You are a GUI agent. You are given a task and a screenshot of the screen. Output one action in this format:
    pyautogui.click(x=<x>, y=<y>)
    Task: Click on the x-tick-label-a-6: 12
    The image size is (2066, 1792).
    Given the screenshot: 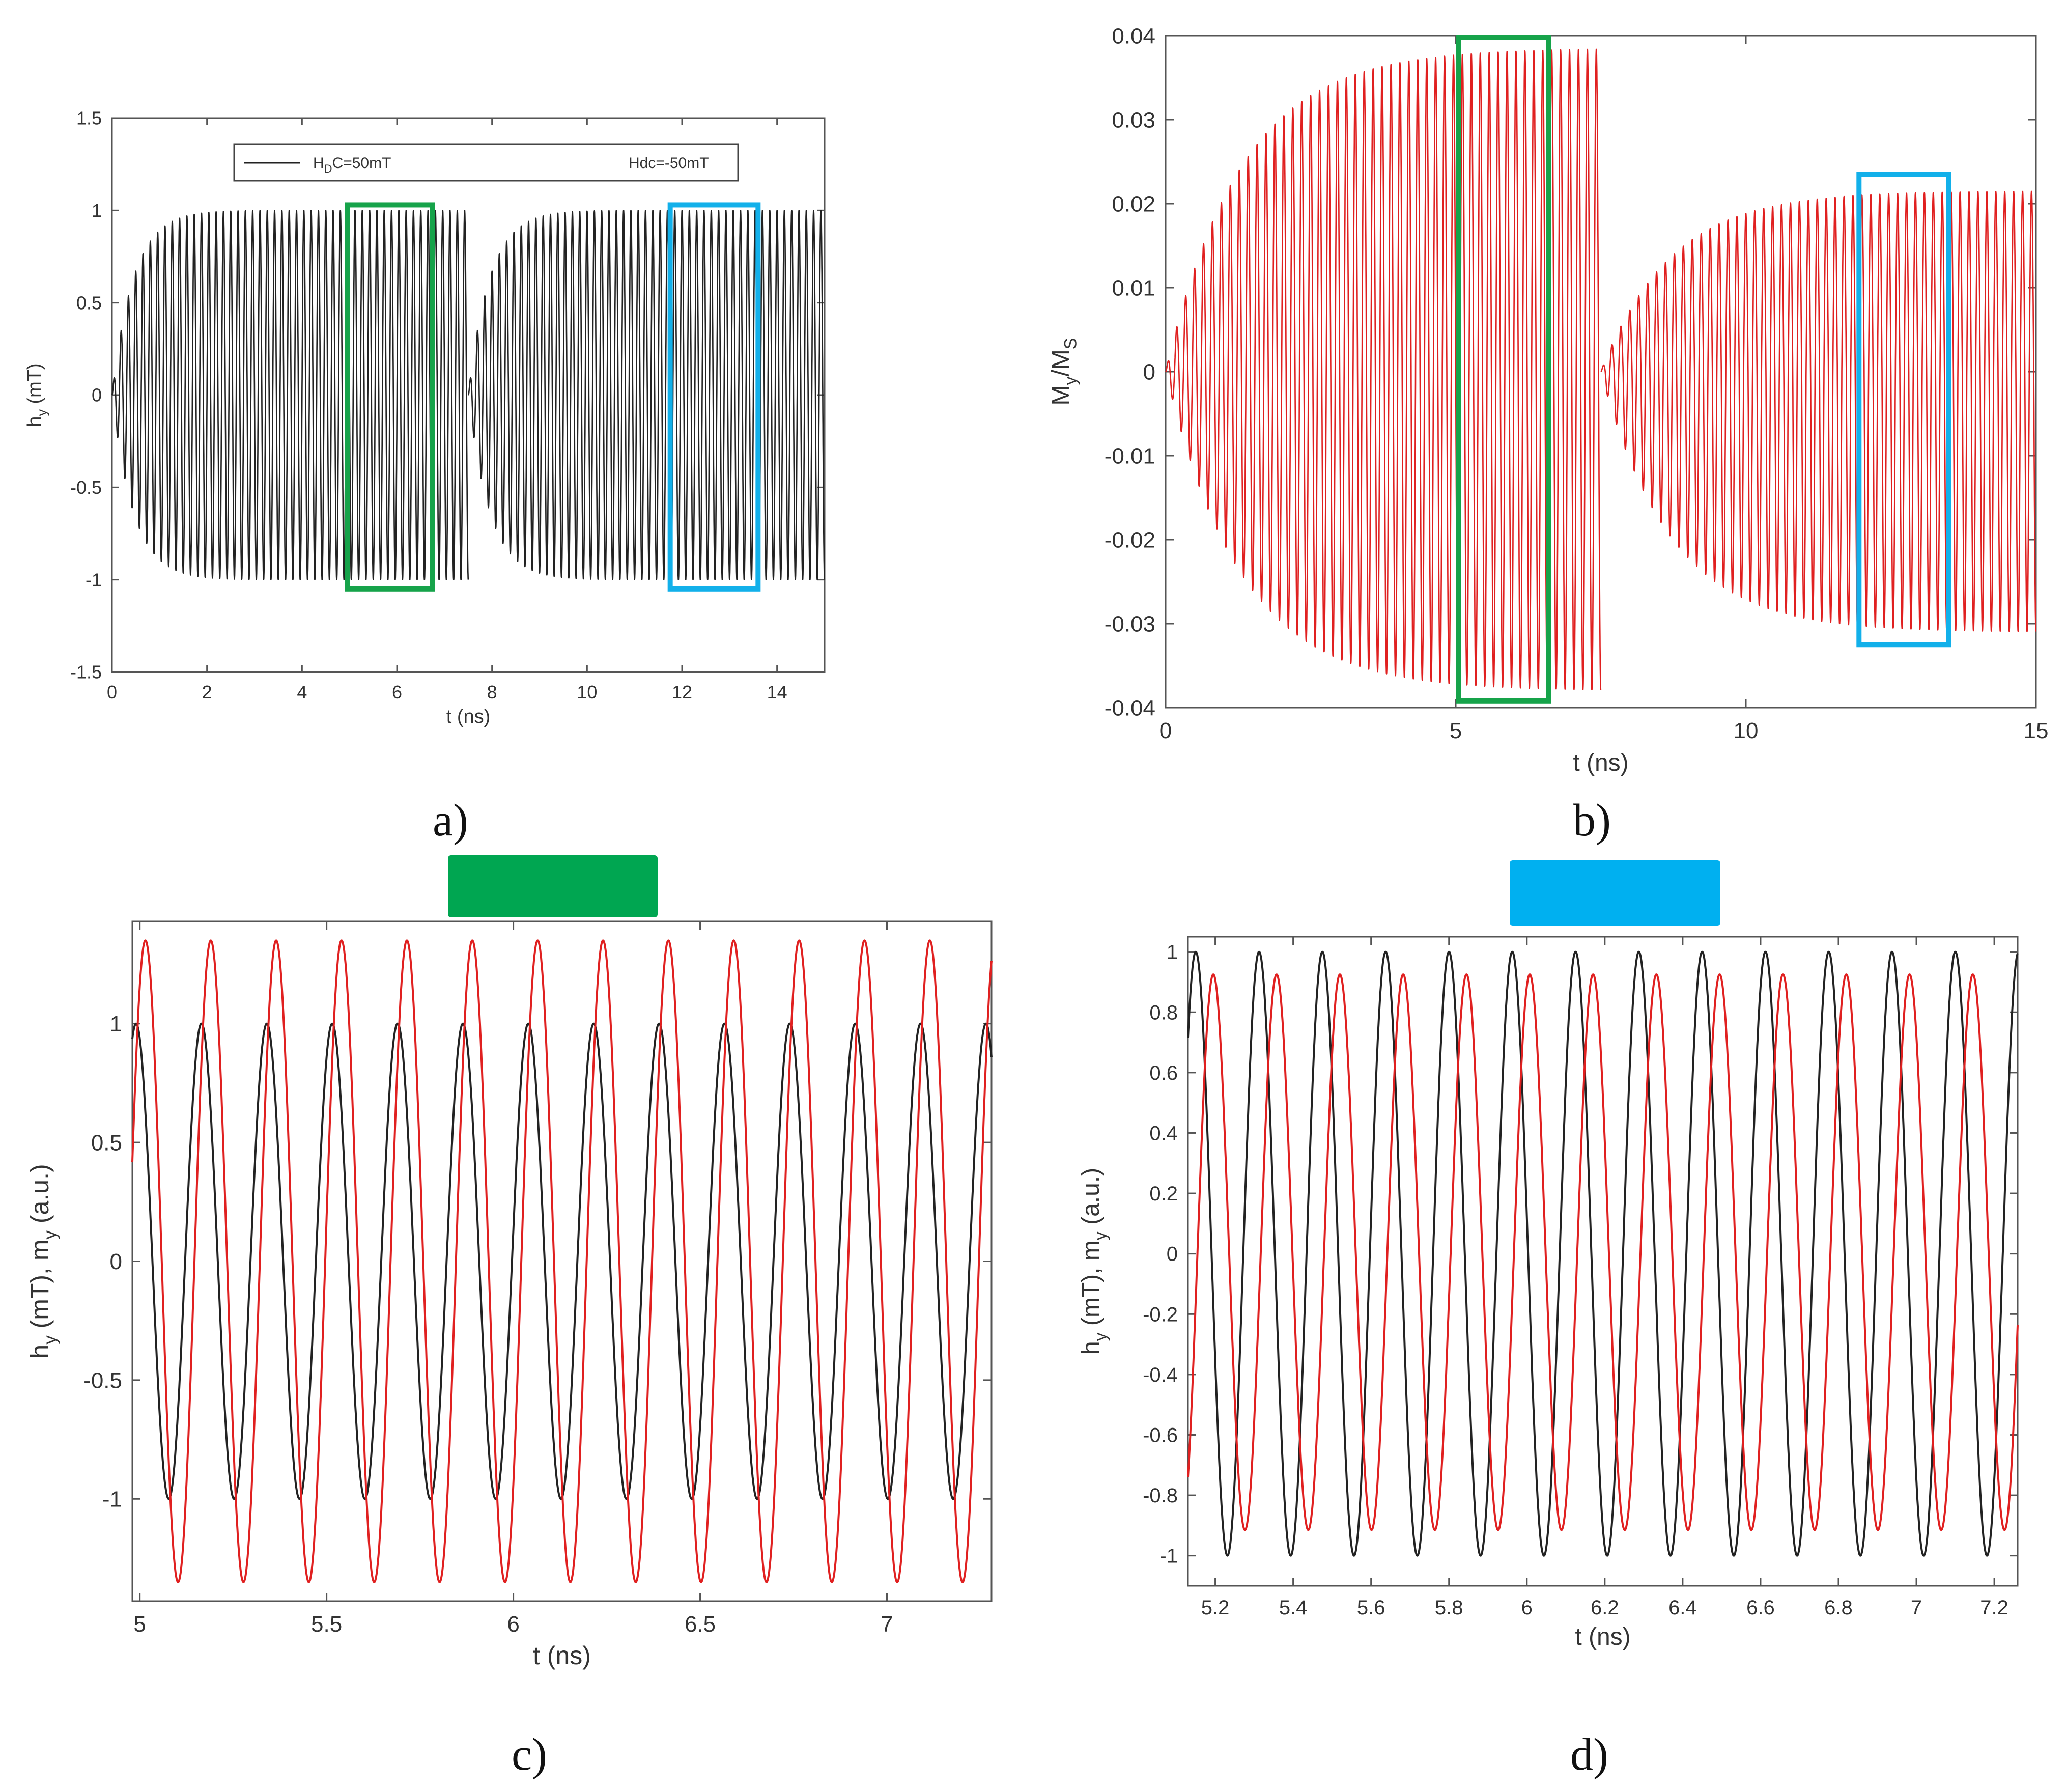 What is the action you would take?
    pyautogui.click(x=682, y=692)
    